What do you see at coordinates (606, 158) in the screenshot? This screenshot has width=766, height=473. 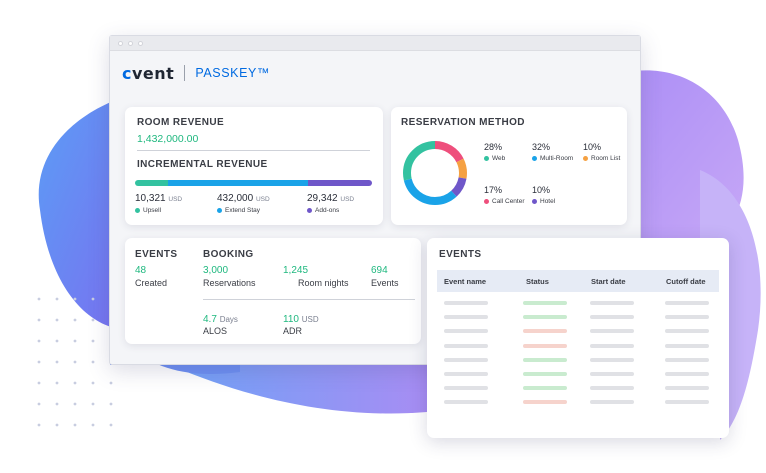 I see `room-list-label: Room List` at bounding box center [606, 158].